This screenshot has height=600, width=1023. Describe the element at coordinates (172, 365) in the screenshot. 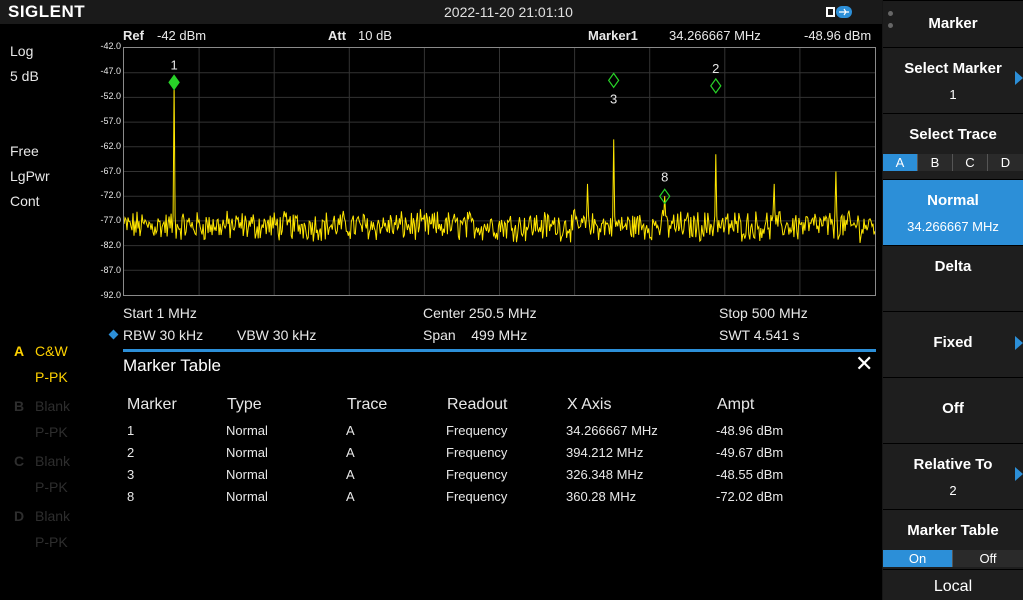

I see `marker-table-title: Marker Table` at that location.